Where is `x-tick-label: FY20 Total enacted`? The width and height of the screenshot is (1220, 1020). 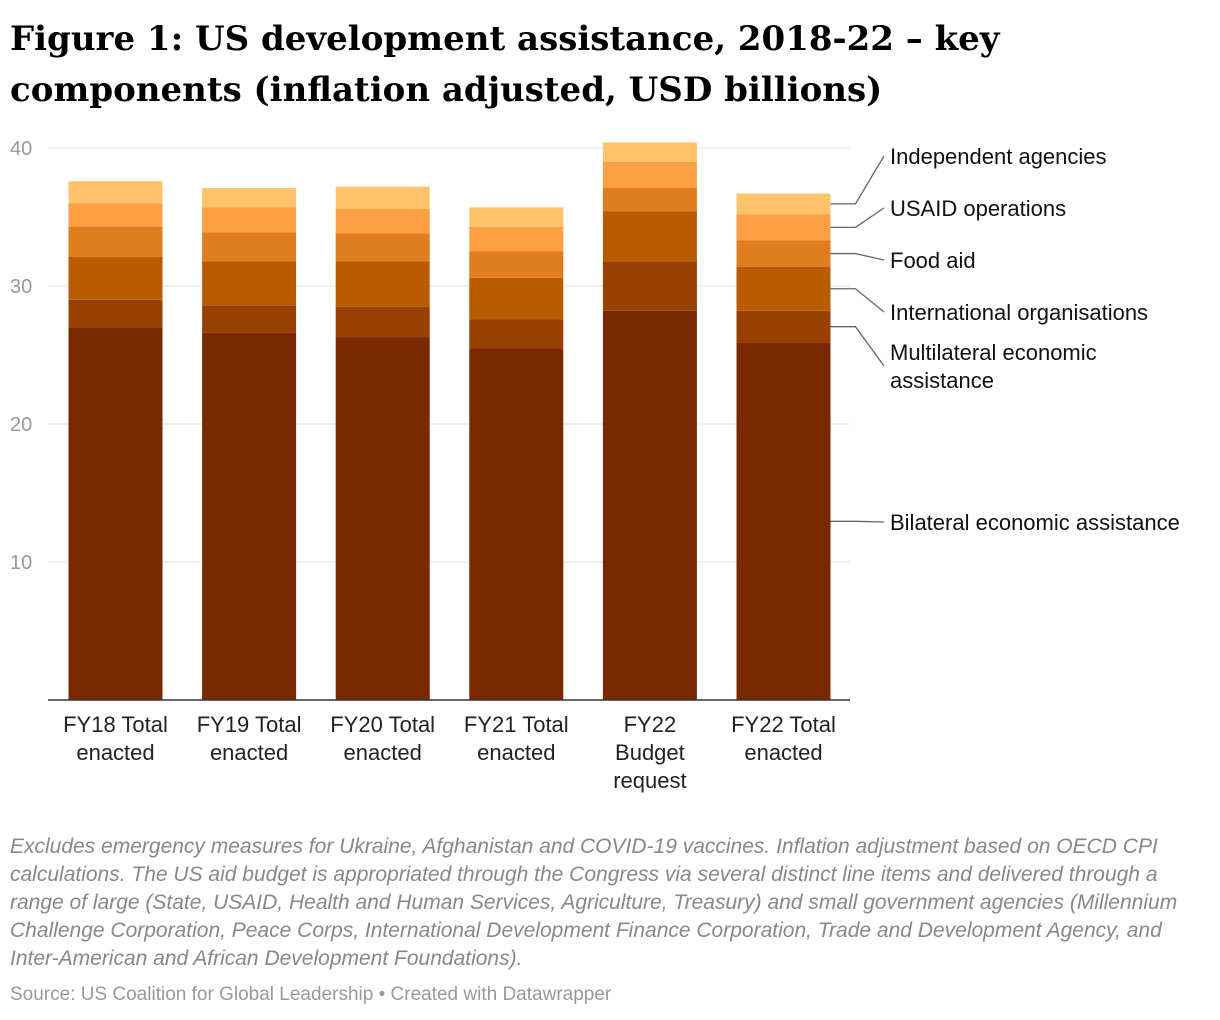 x-tick-label: FY20 Total enacted is located at coordinates (382, 738).